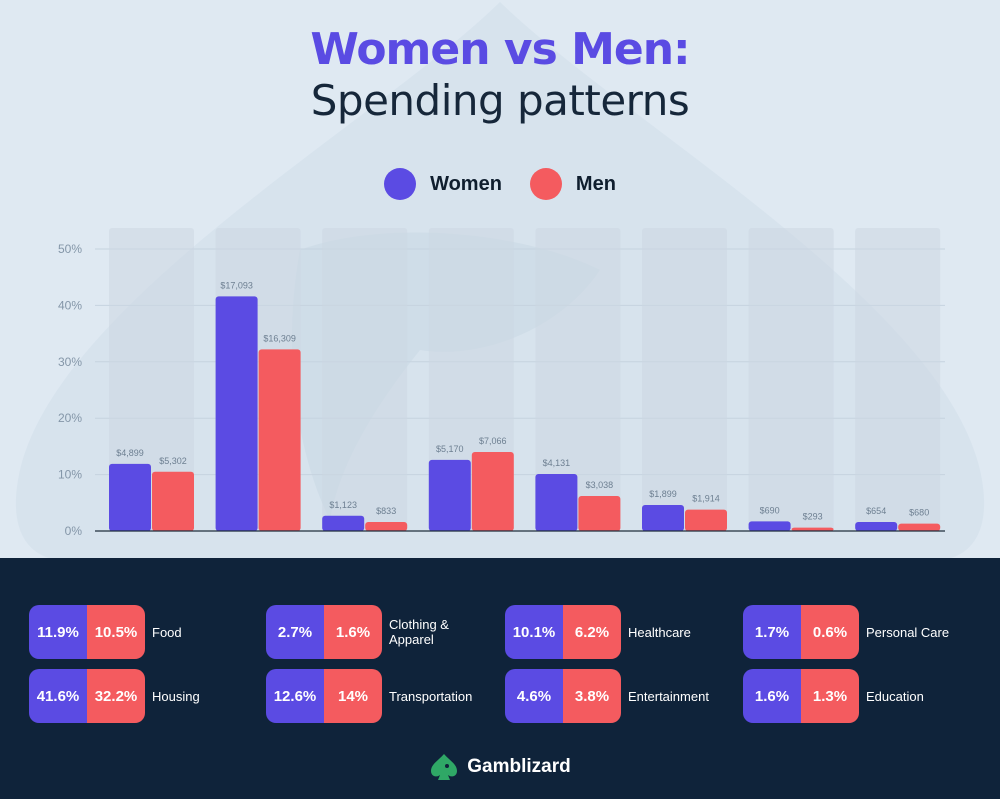  Describe the element at coordinates (70, 305) in the screenshot. I see `y-tick-label: 40%` at that location.